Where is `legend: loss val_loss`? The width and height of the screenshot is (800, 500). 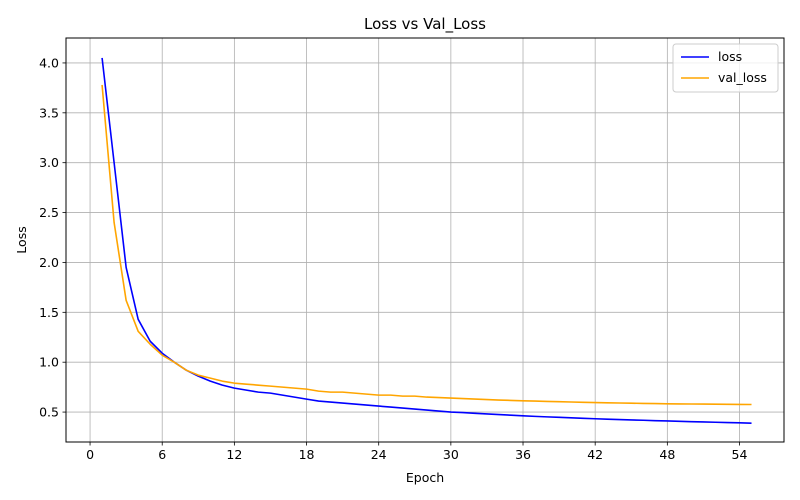 legend: loss val_loss is located at coordinates (725, 68).